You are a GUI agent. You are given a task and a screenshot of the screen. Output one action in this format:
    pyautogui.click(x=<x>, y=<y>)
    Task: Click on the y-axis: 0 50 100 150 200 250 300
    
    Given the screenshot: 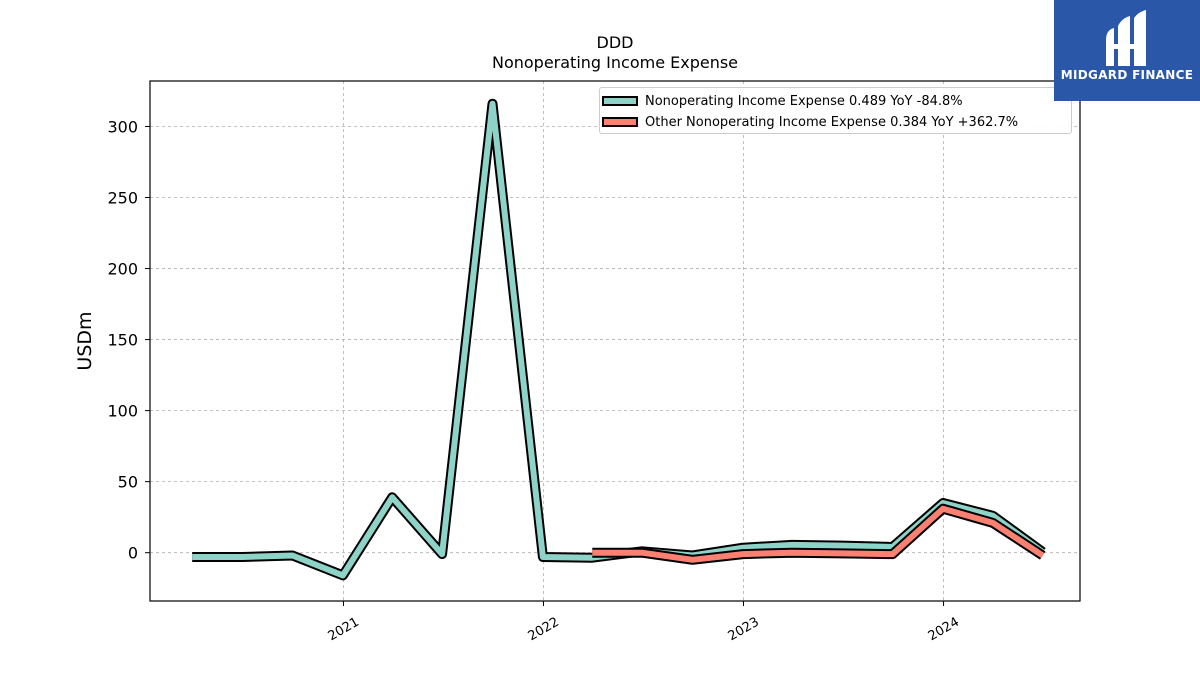 What is the action you would take?
    pyautogui.click(x=128, y=340)
    